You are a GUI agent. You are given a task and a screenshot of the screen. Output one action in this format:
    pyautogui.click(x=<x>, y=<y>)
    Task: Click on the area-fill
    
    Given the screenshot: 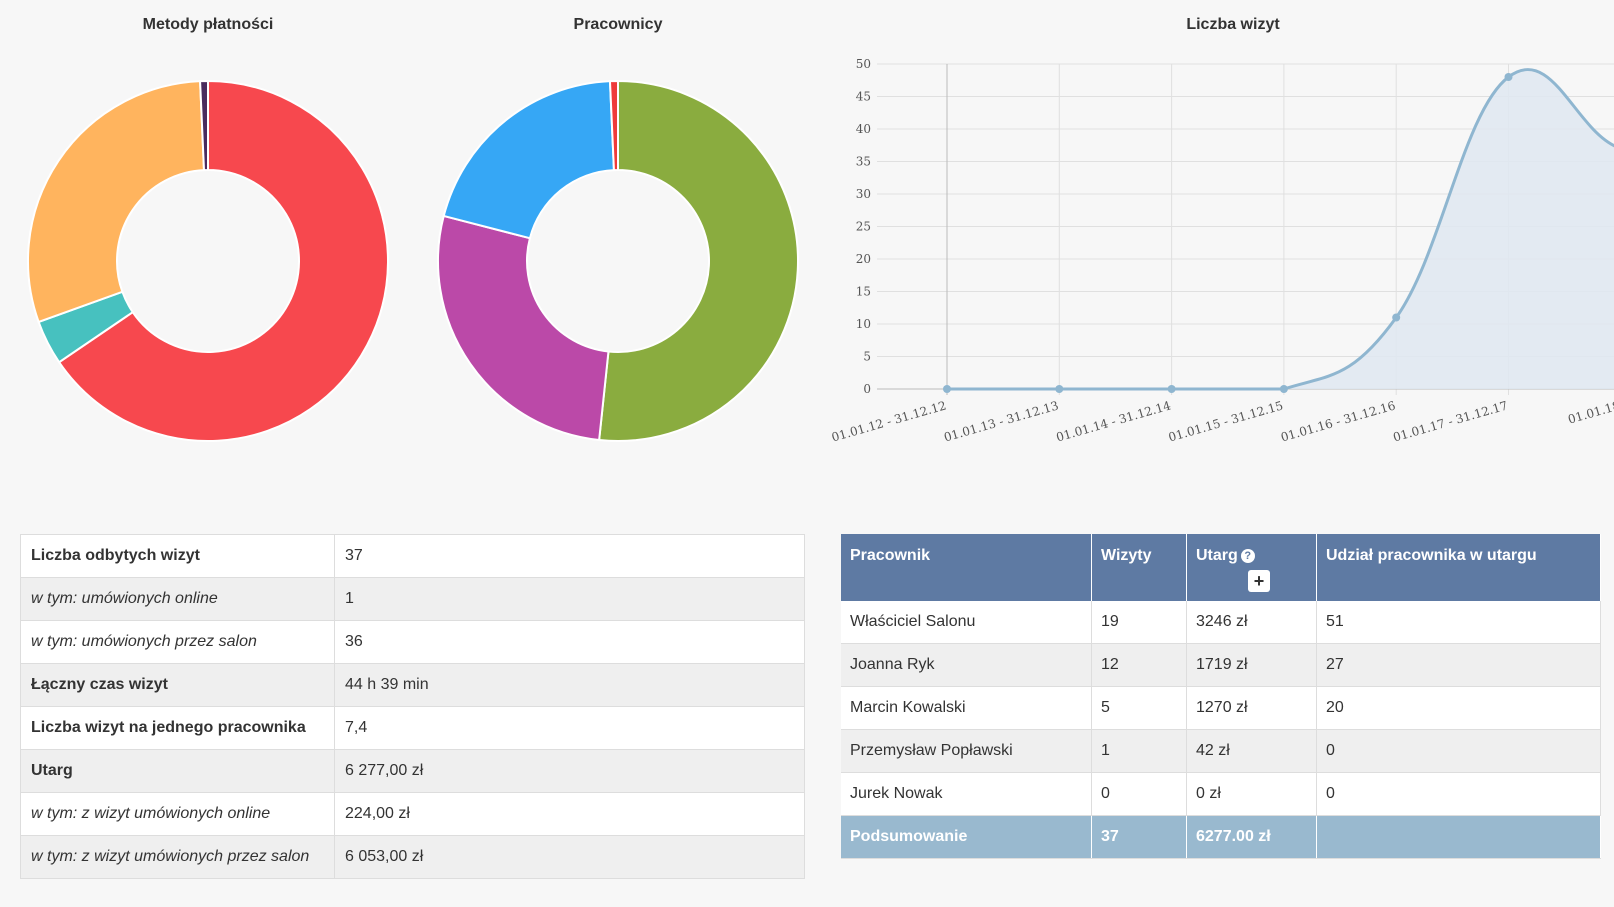 What is the action you would take?
    pyautogui.click(x=1280, y=229)
    